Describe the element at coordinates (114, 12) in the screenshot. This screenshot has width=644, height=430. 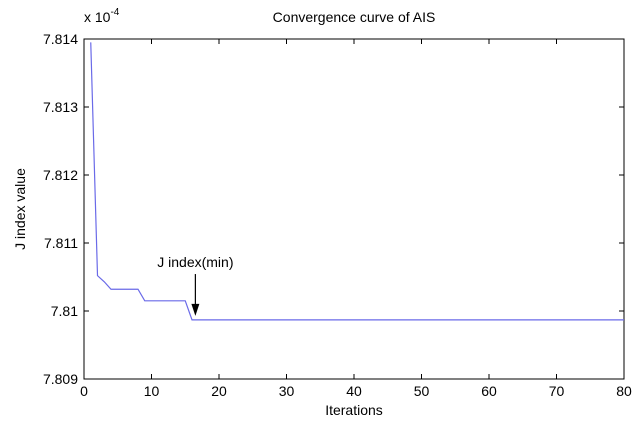
I see `multiplier-exponent: -4` at that location.